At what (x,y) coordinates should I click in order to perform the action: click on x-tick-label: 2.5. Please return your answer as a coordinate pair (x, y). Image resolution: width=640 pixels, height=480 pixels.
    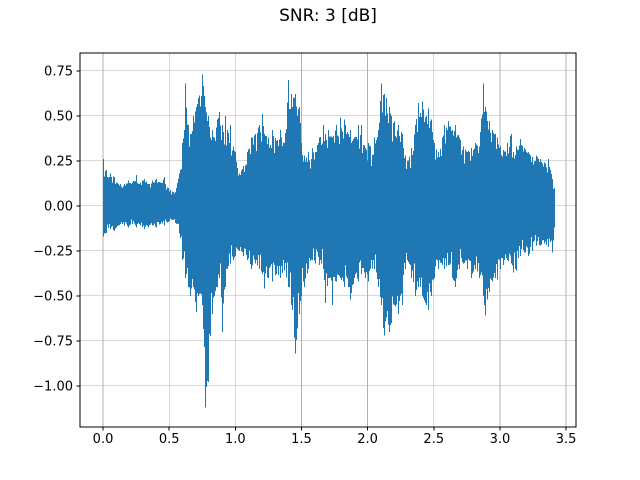
    Looking at the image, I should click on (433, 439).